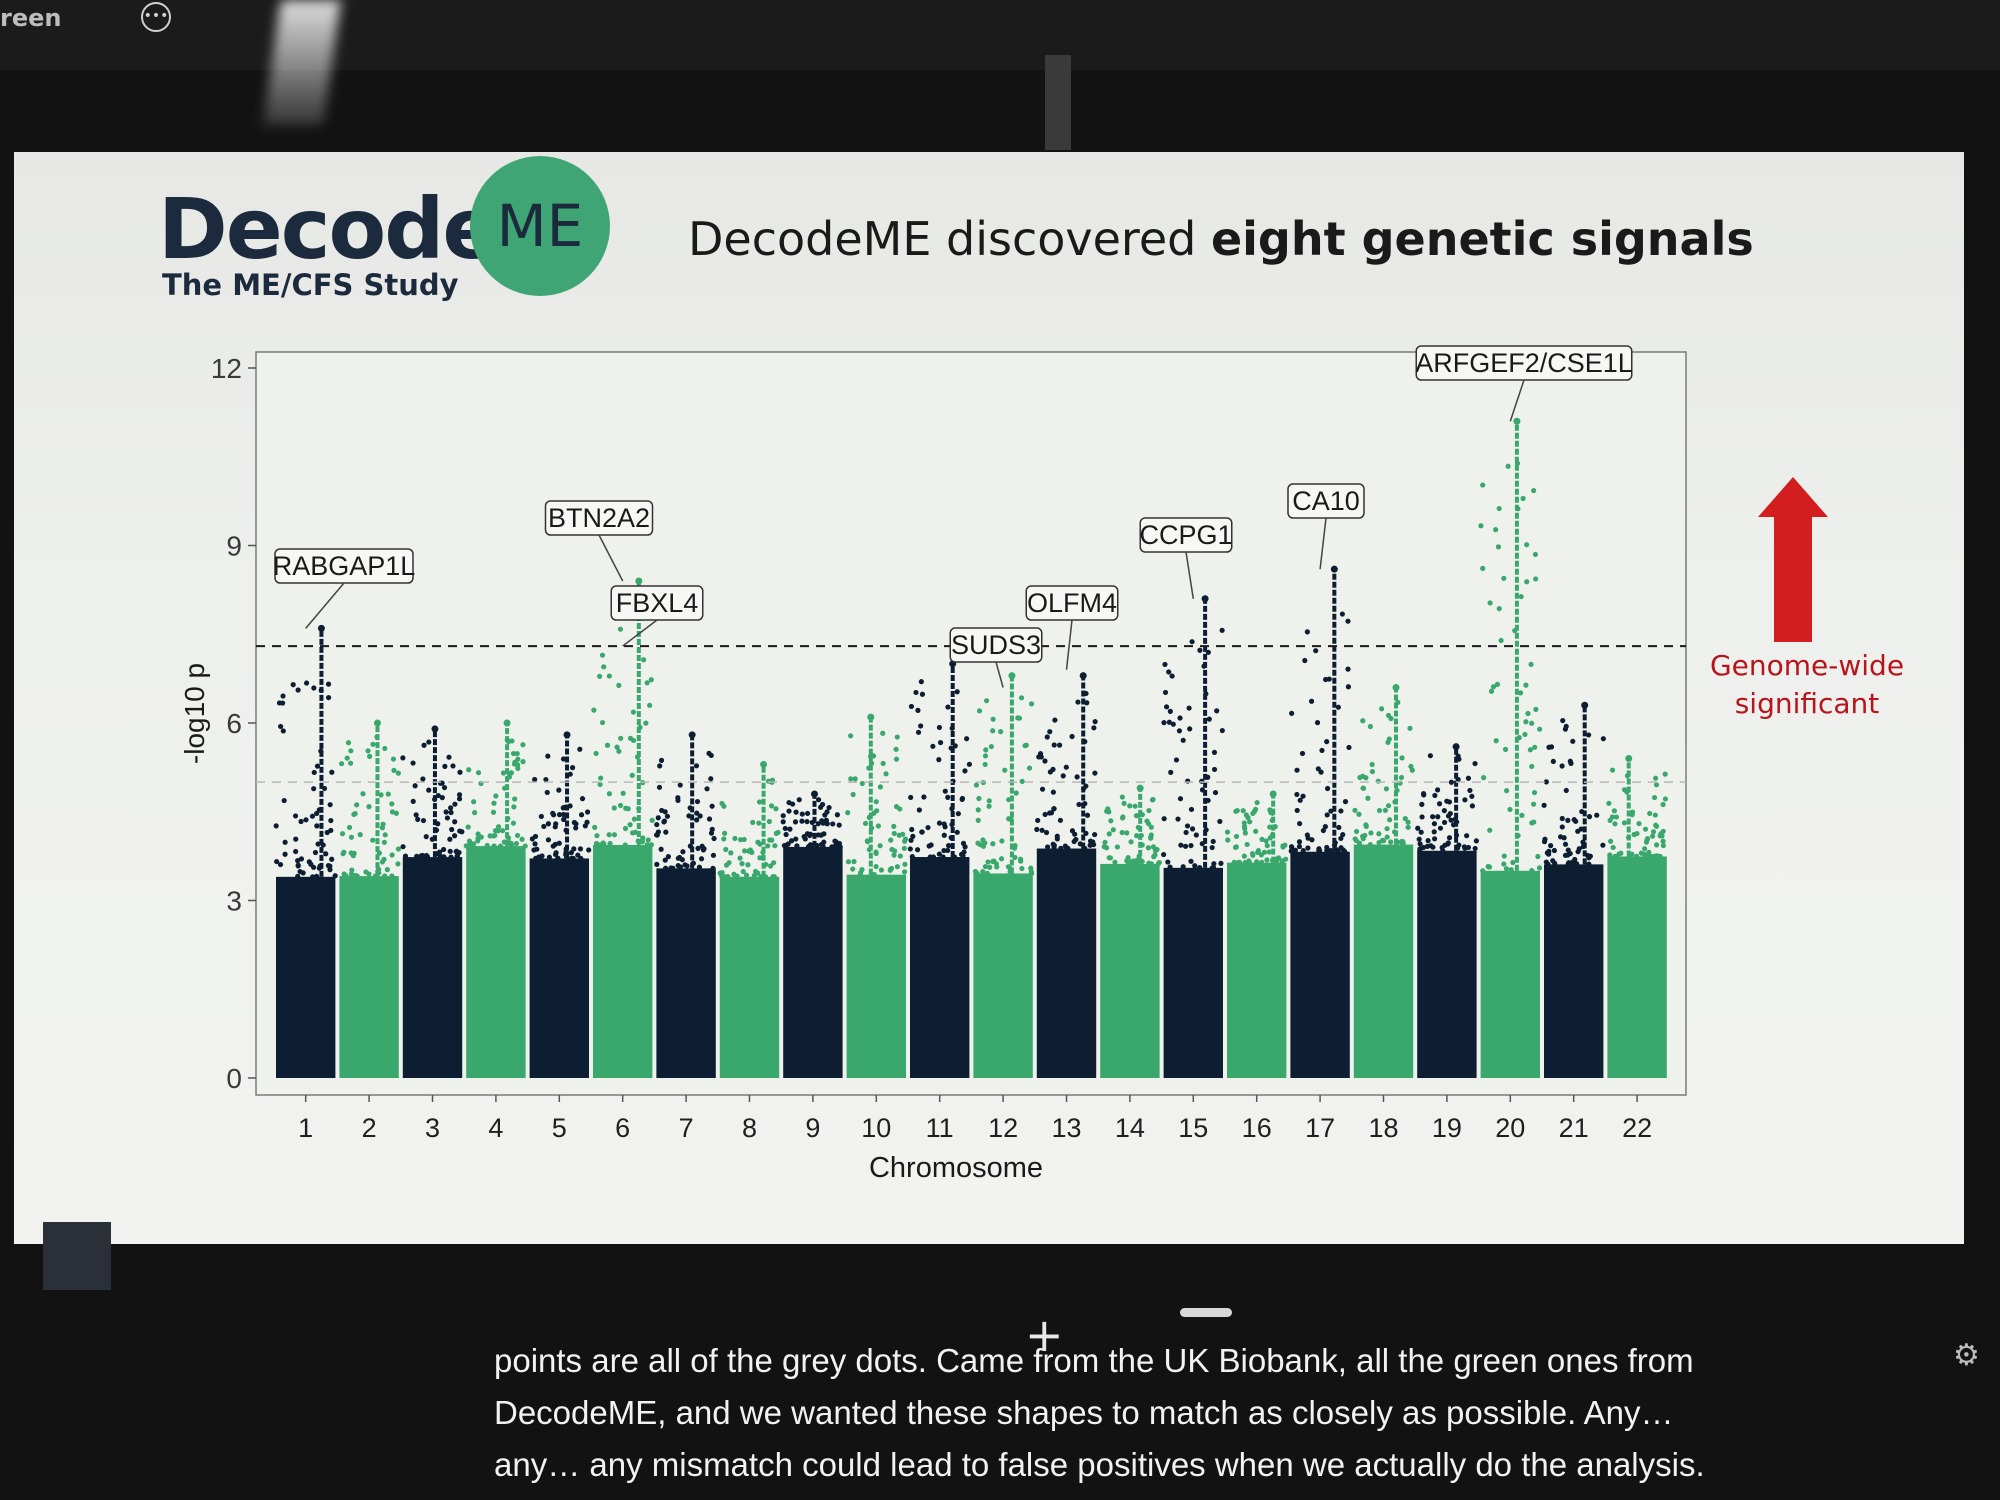  Describe the element at coordinates (1190, 575) in the screenshot. I see `gene-label-leader` at that location.